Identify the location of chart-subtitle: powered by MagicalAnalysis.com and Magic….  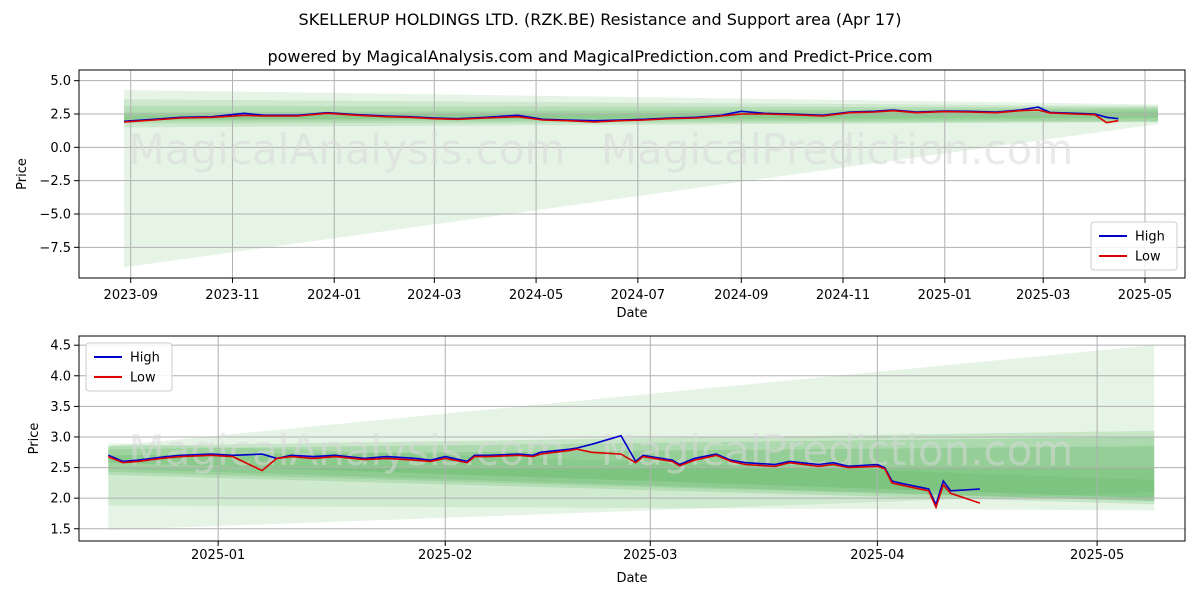
(599, 56).